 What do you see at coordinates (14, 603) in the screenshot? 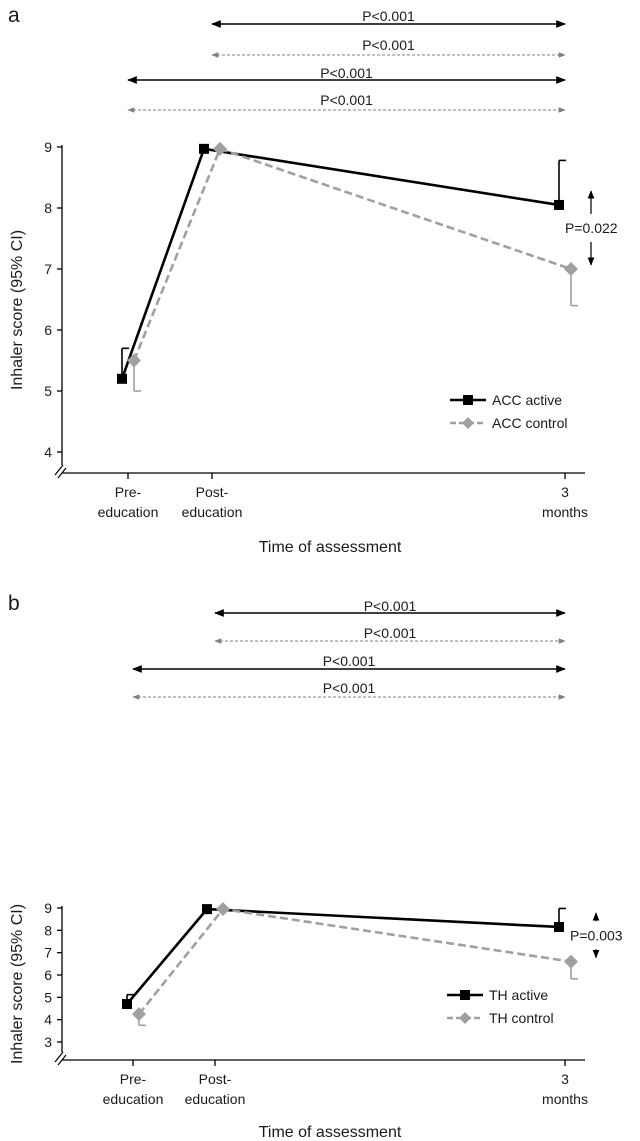
I see `panel-label: b` at bounding box center [14, 603].